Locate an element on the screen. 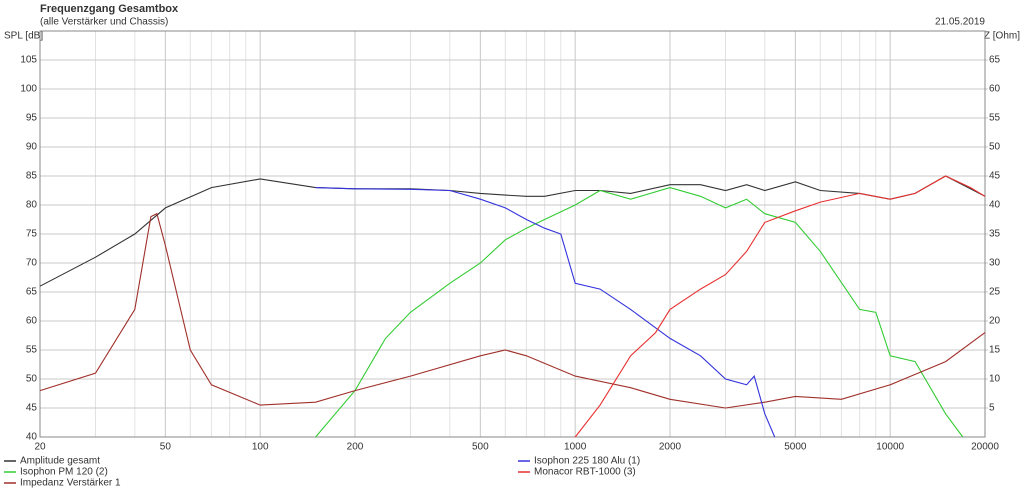  legend-label: Amplitude gesamt is located at coordinates (60, 461).